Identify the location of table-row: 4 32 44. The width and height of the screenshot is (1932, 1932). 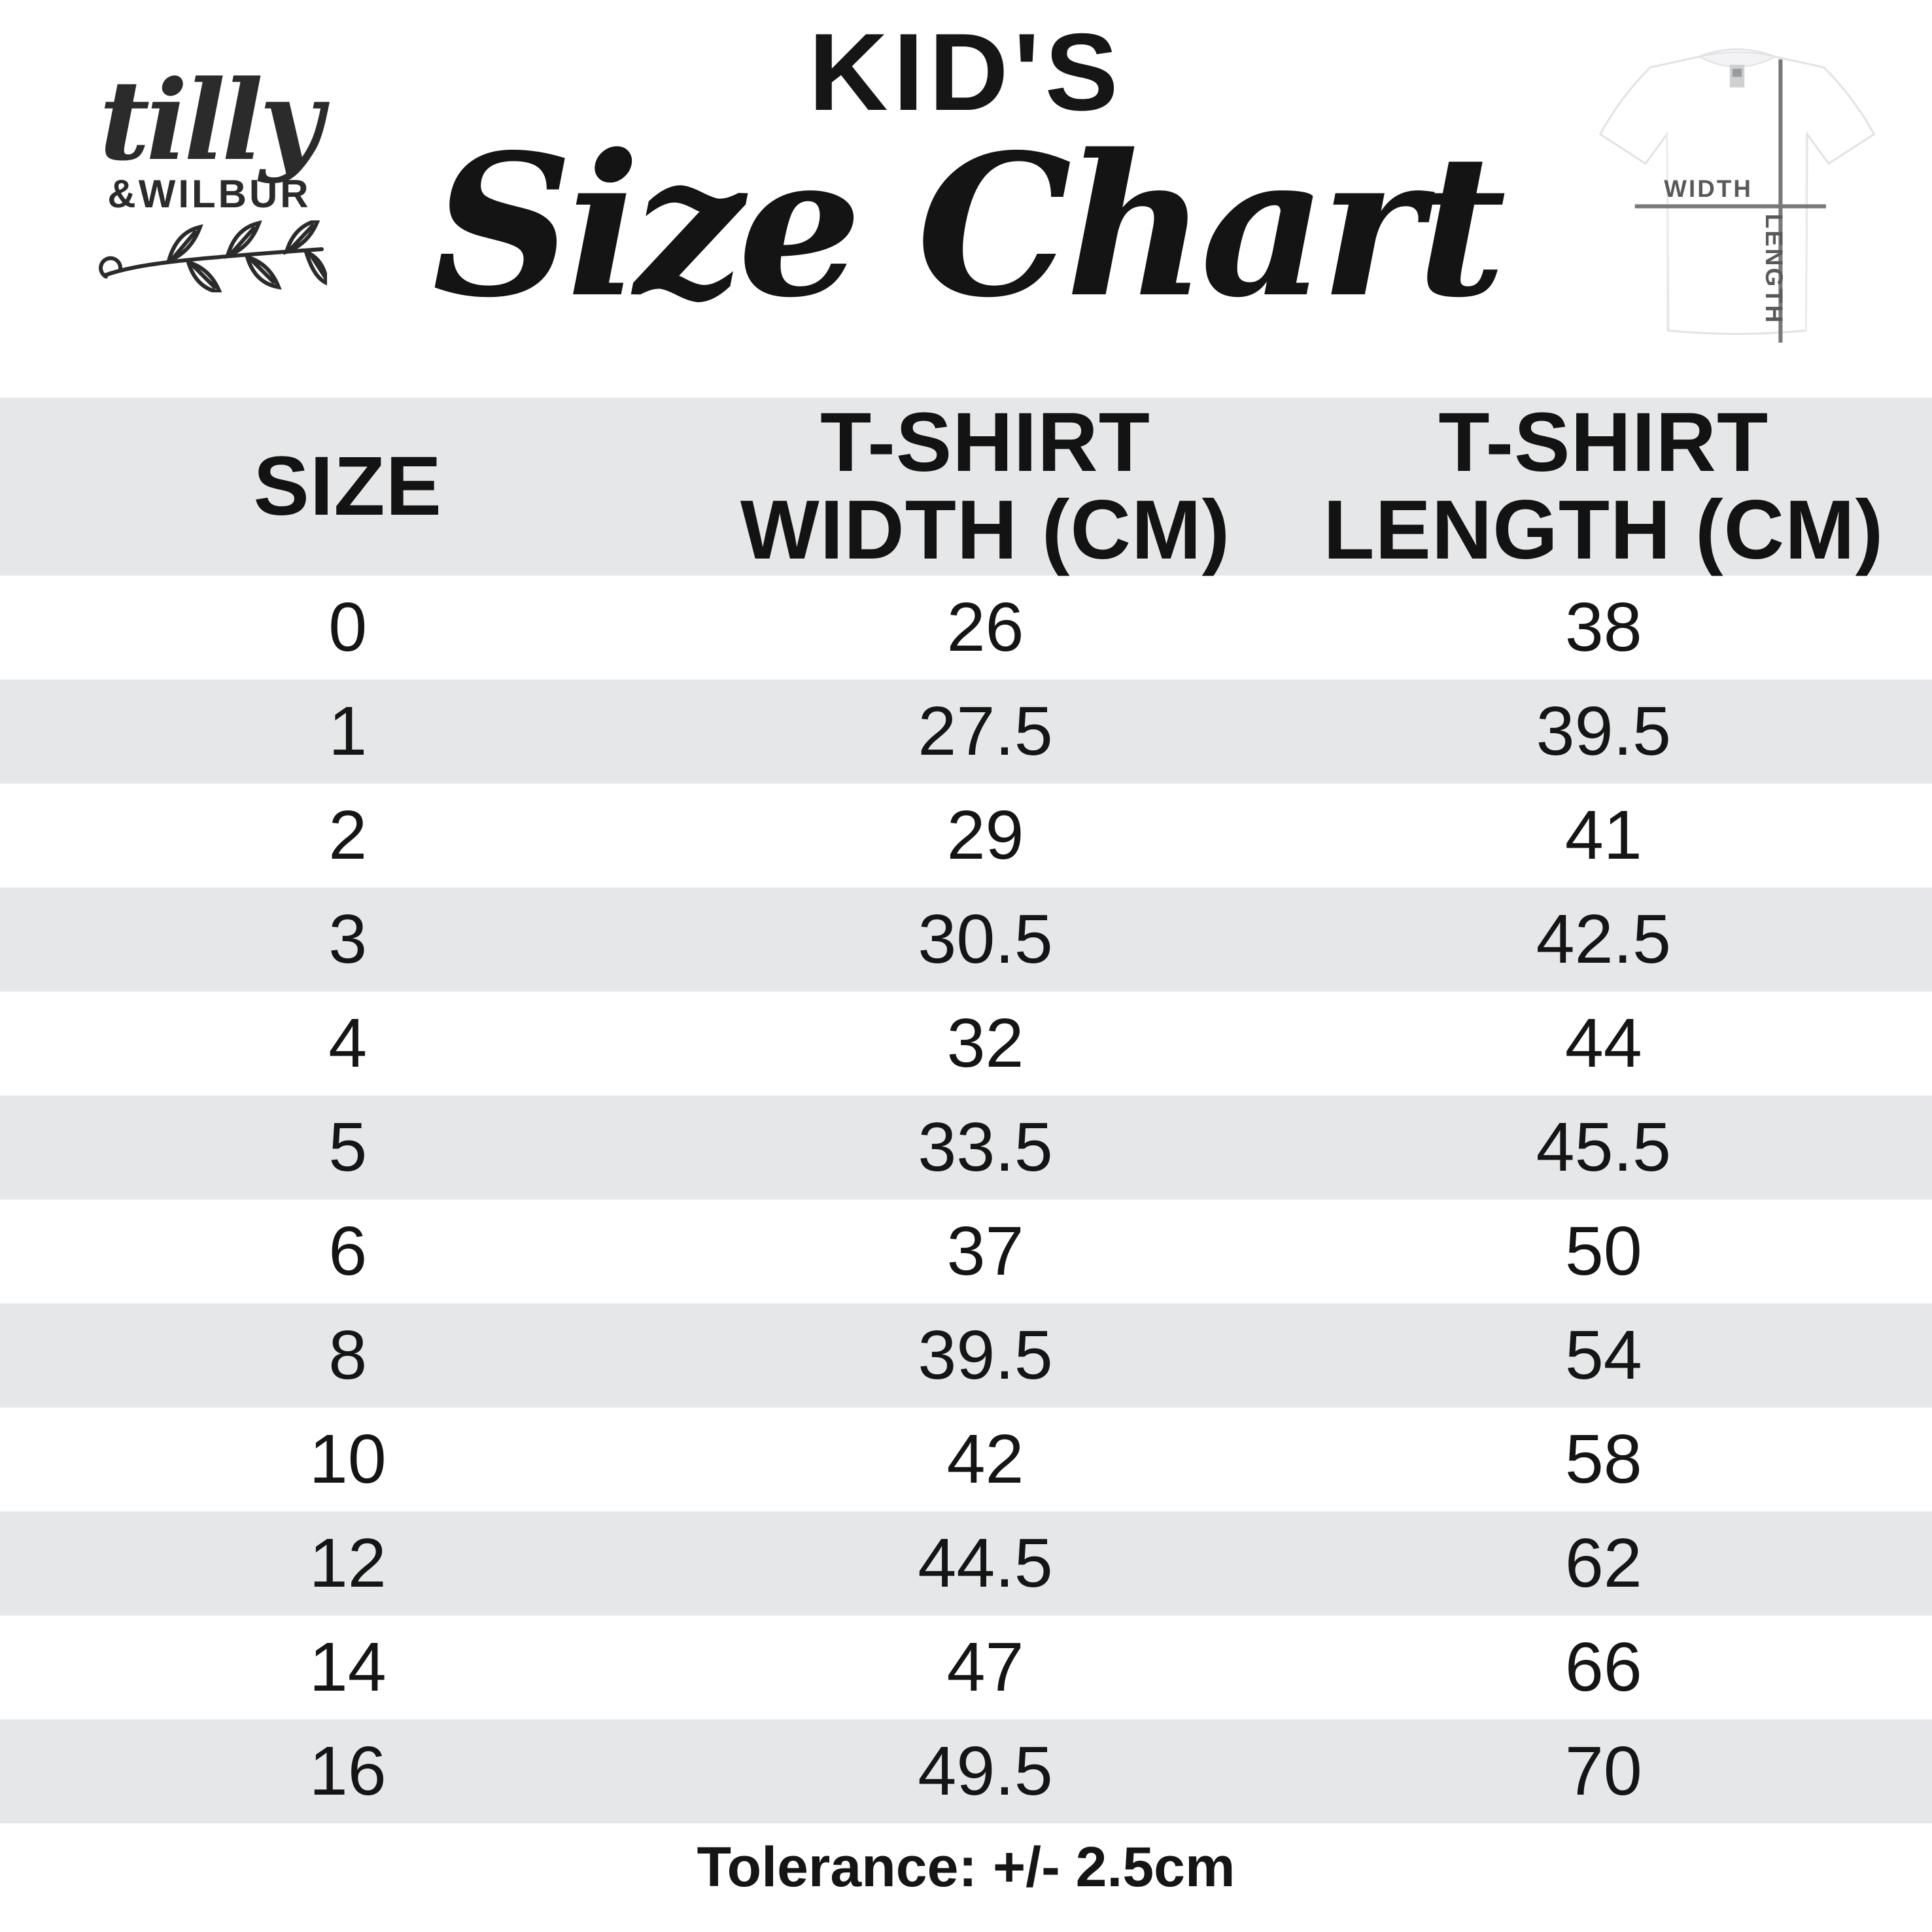
(966, 1043).